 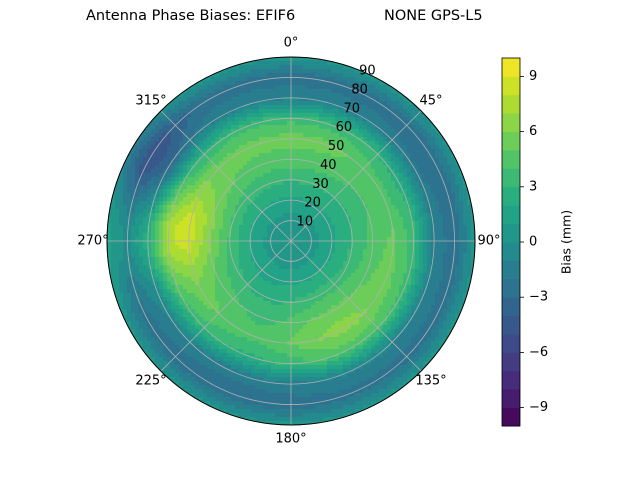 What do you see at coordinates (150, 100) in the screenshot?
I see `azimuth-tick-label: 315°` at bounding box center [150, 100].